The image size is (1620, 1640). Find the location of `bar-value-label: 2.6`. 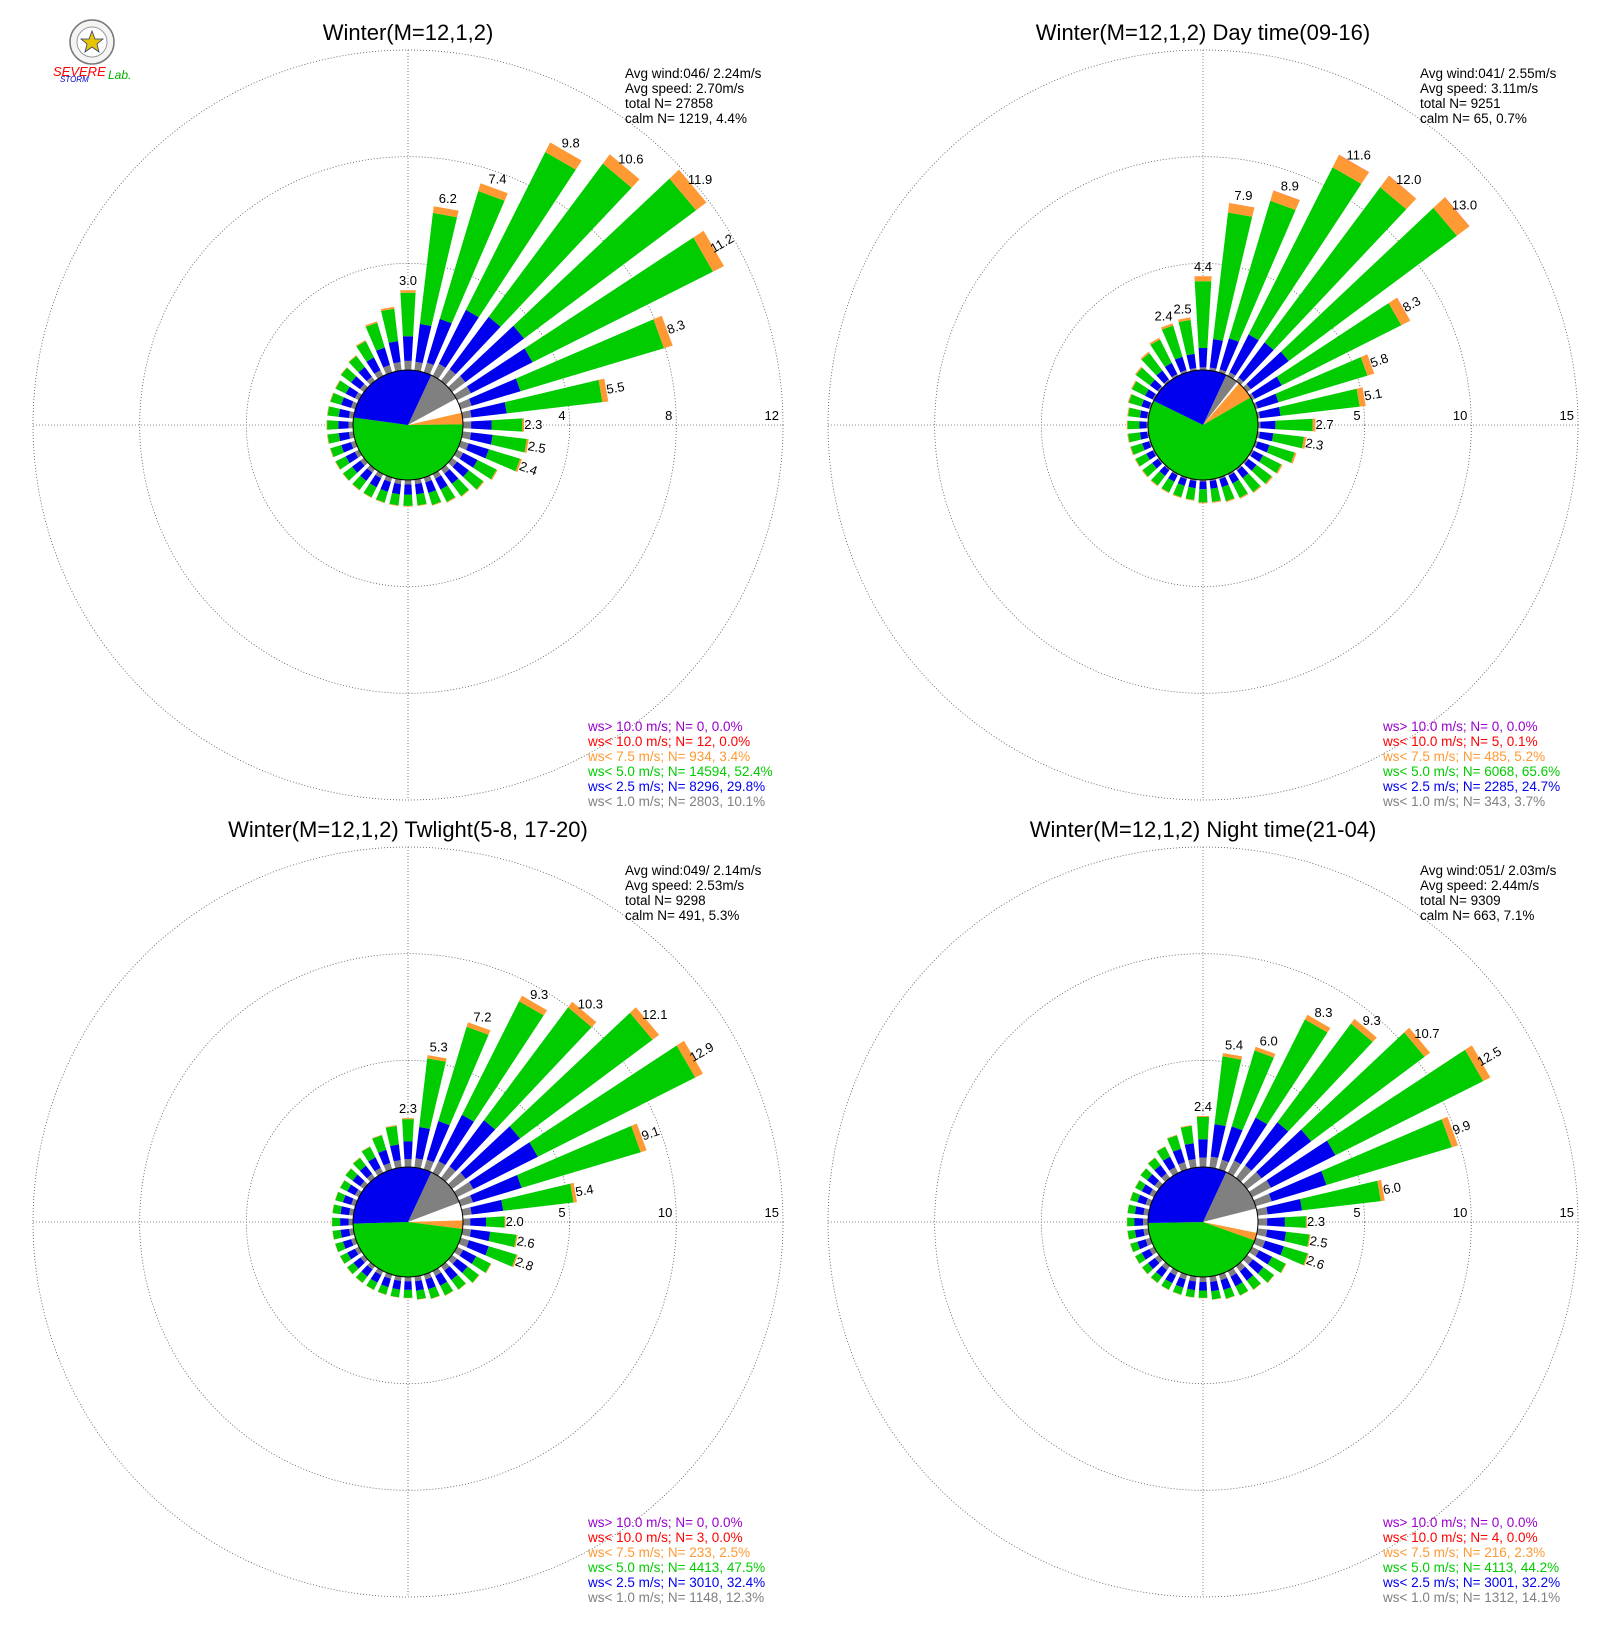

bar-value-label: 2.6 is located at coordinates (526, 1242).